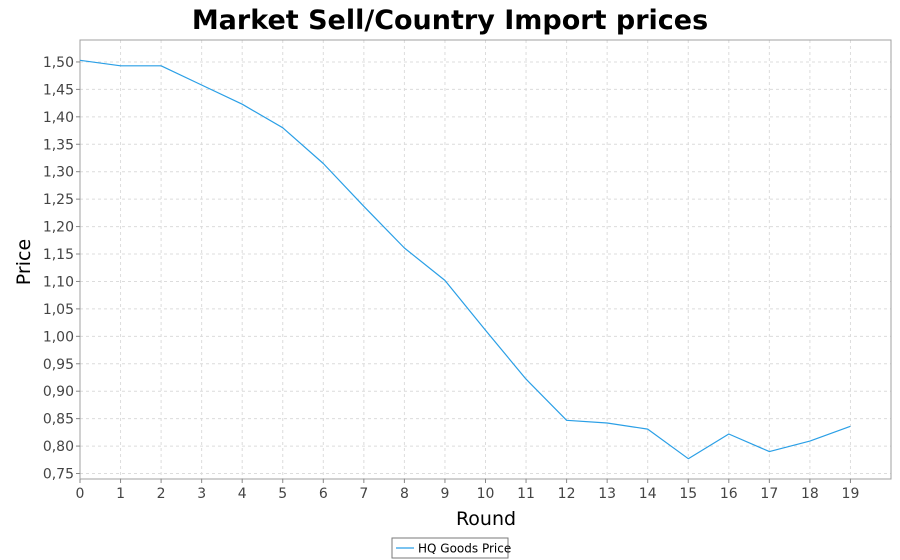 This screenshot has height=560, width=900. I want to click on y-tick-label: 1,30, so click(58, 173).